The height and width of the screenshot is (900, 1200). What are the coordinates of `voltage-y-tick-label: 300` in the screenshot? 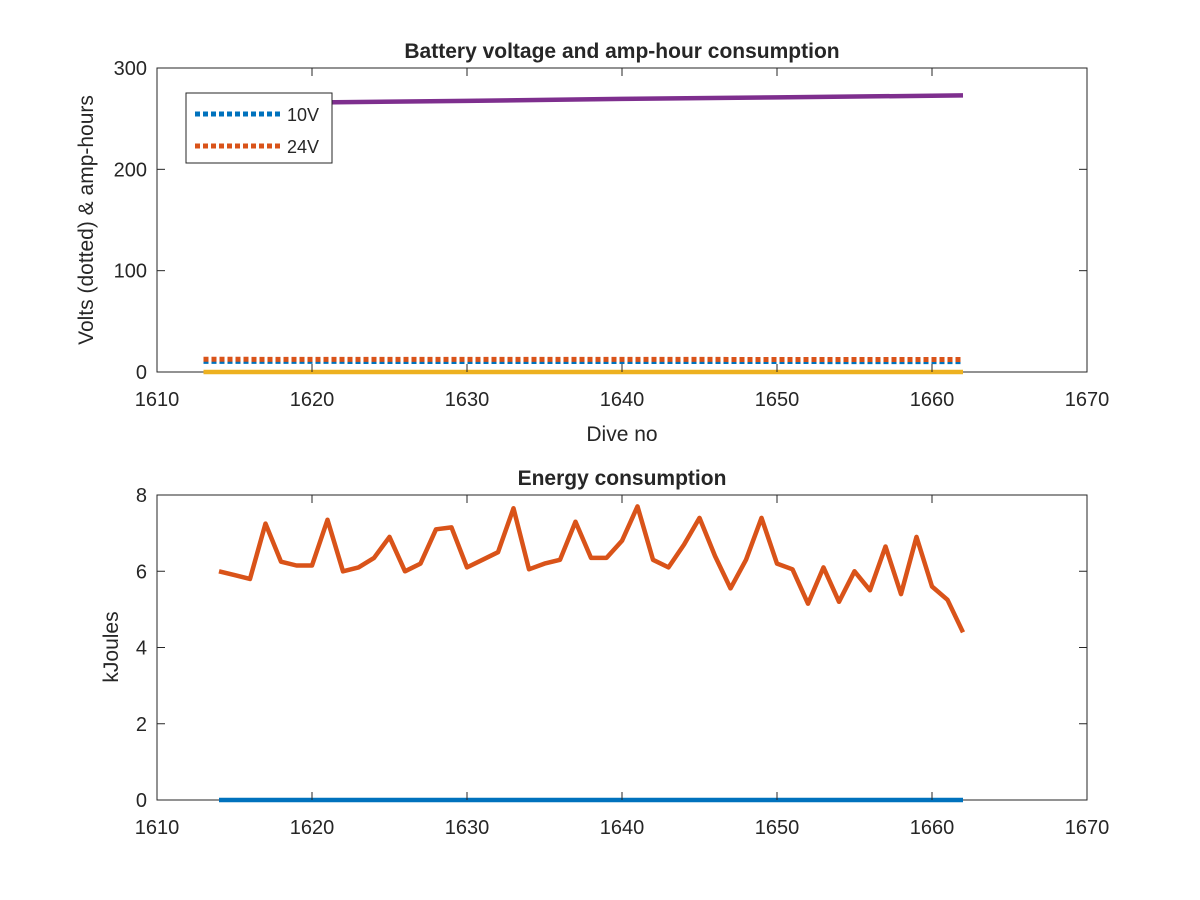 It's located at (130, 69).